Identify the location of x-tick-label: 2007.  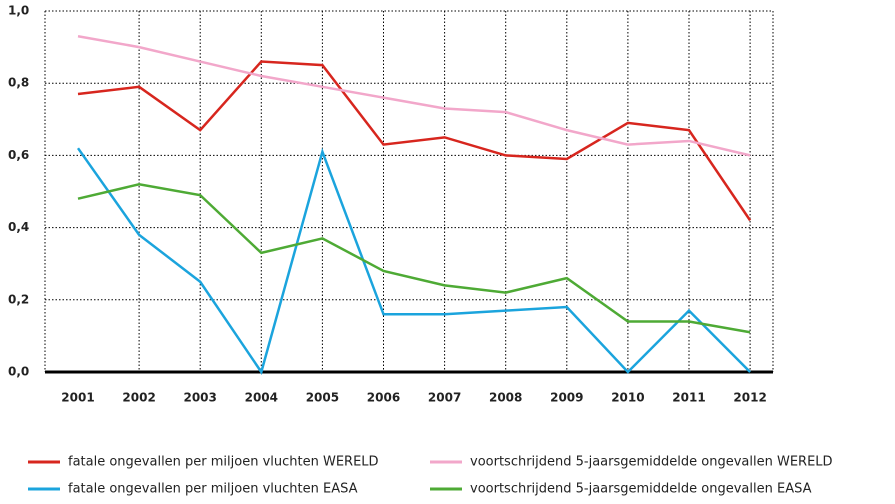
(444, 398).